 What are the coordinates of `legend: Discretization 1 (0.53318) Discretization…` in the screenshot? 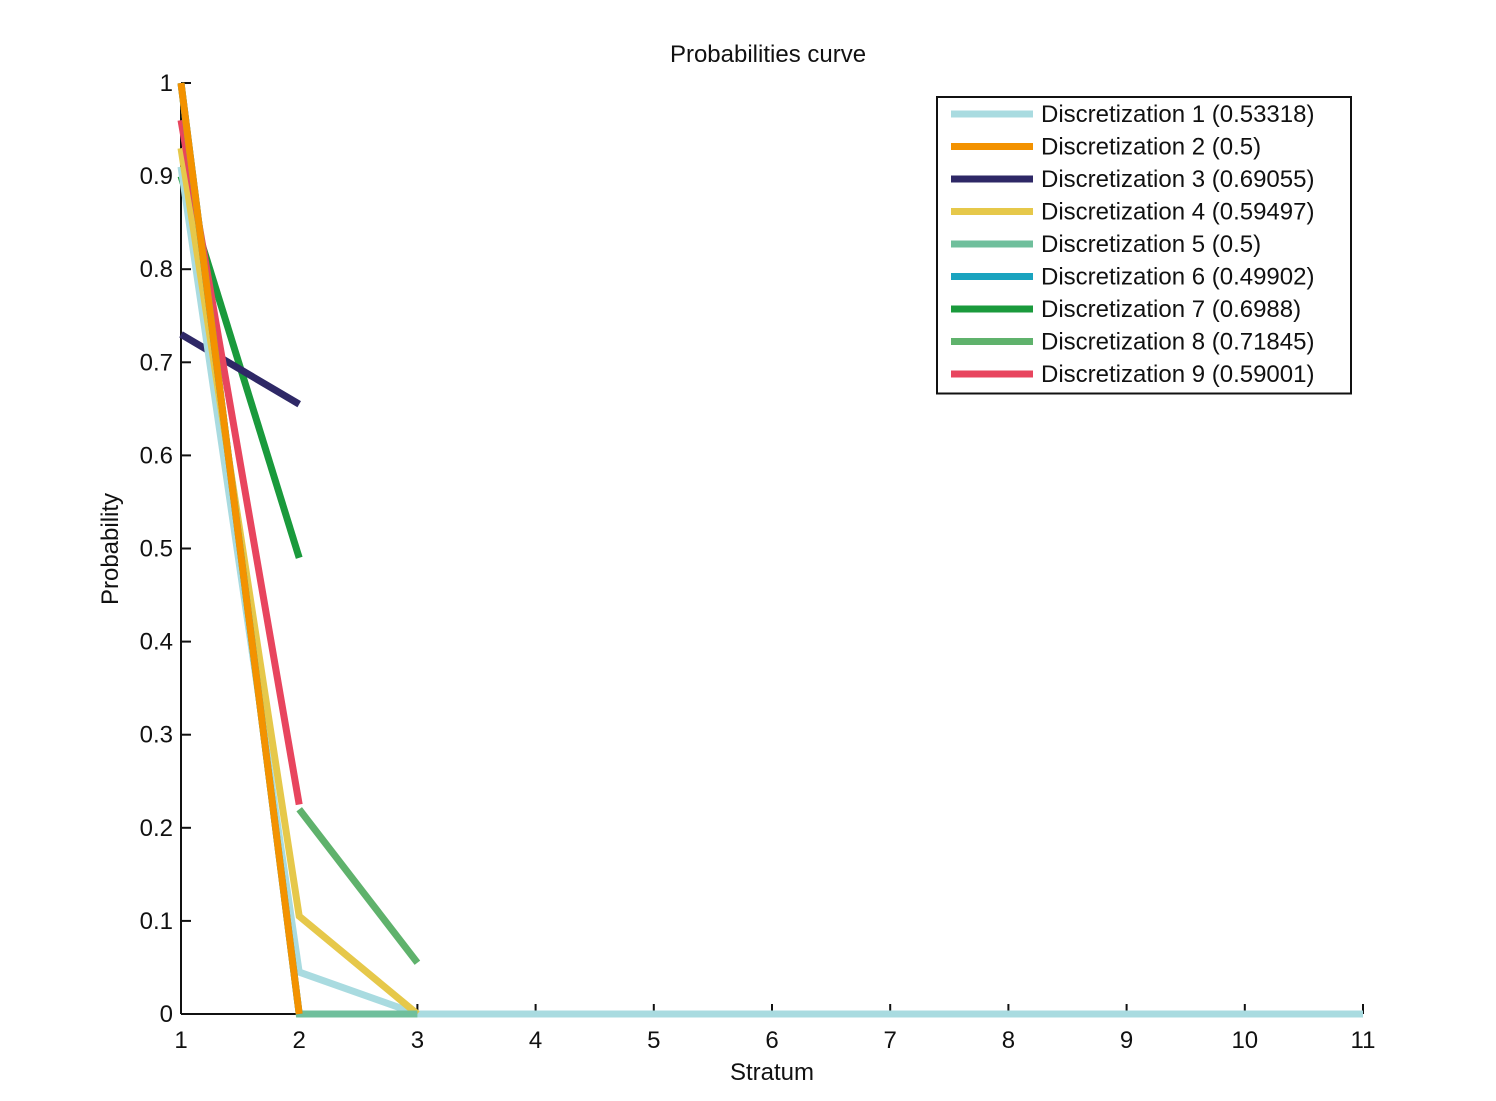 It's located at (1144, 245).